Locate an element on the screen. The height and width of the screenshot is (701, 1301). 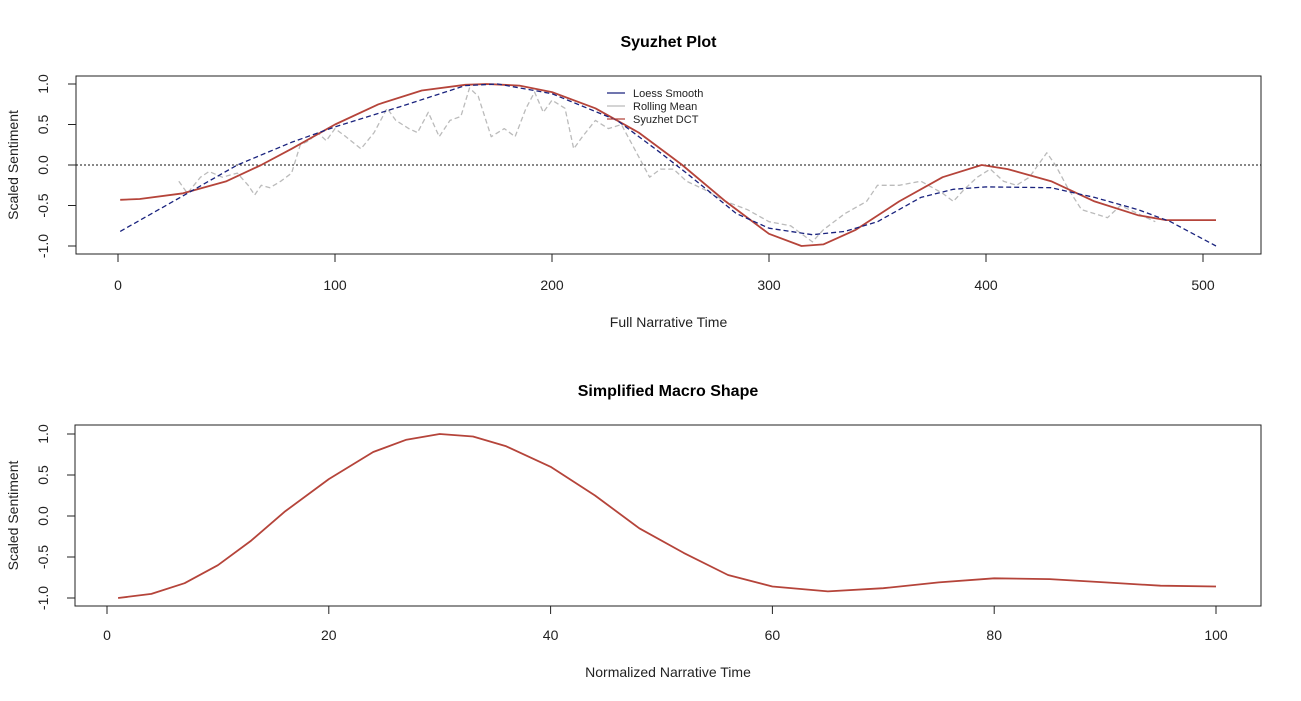
x-tick-label: 40 is located at coordinates (551, 635).